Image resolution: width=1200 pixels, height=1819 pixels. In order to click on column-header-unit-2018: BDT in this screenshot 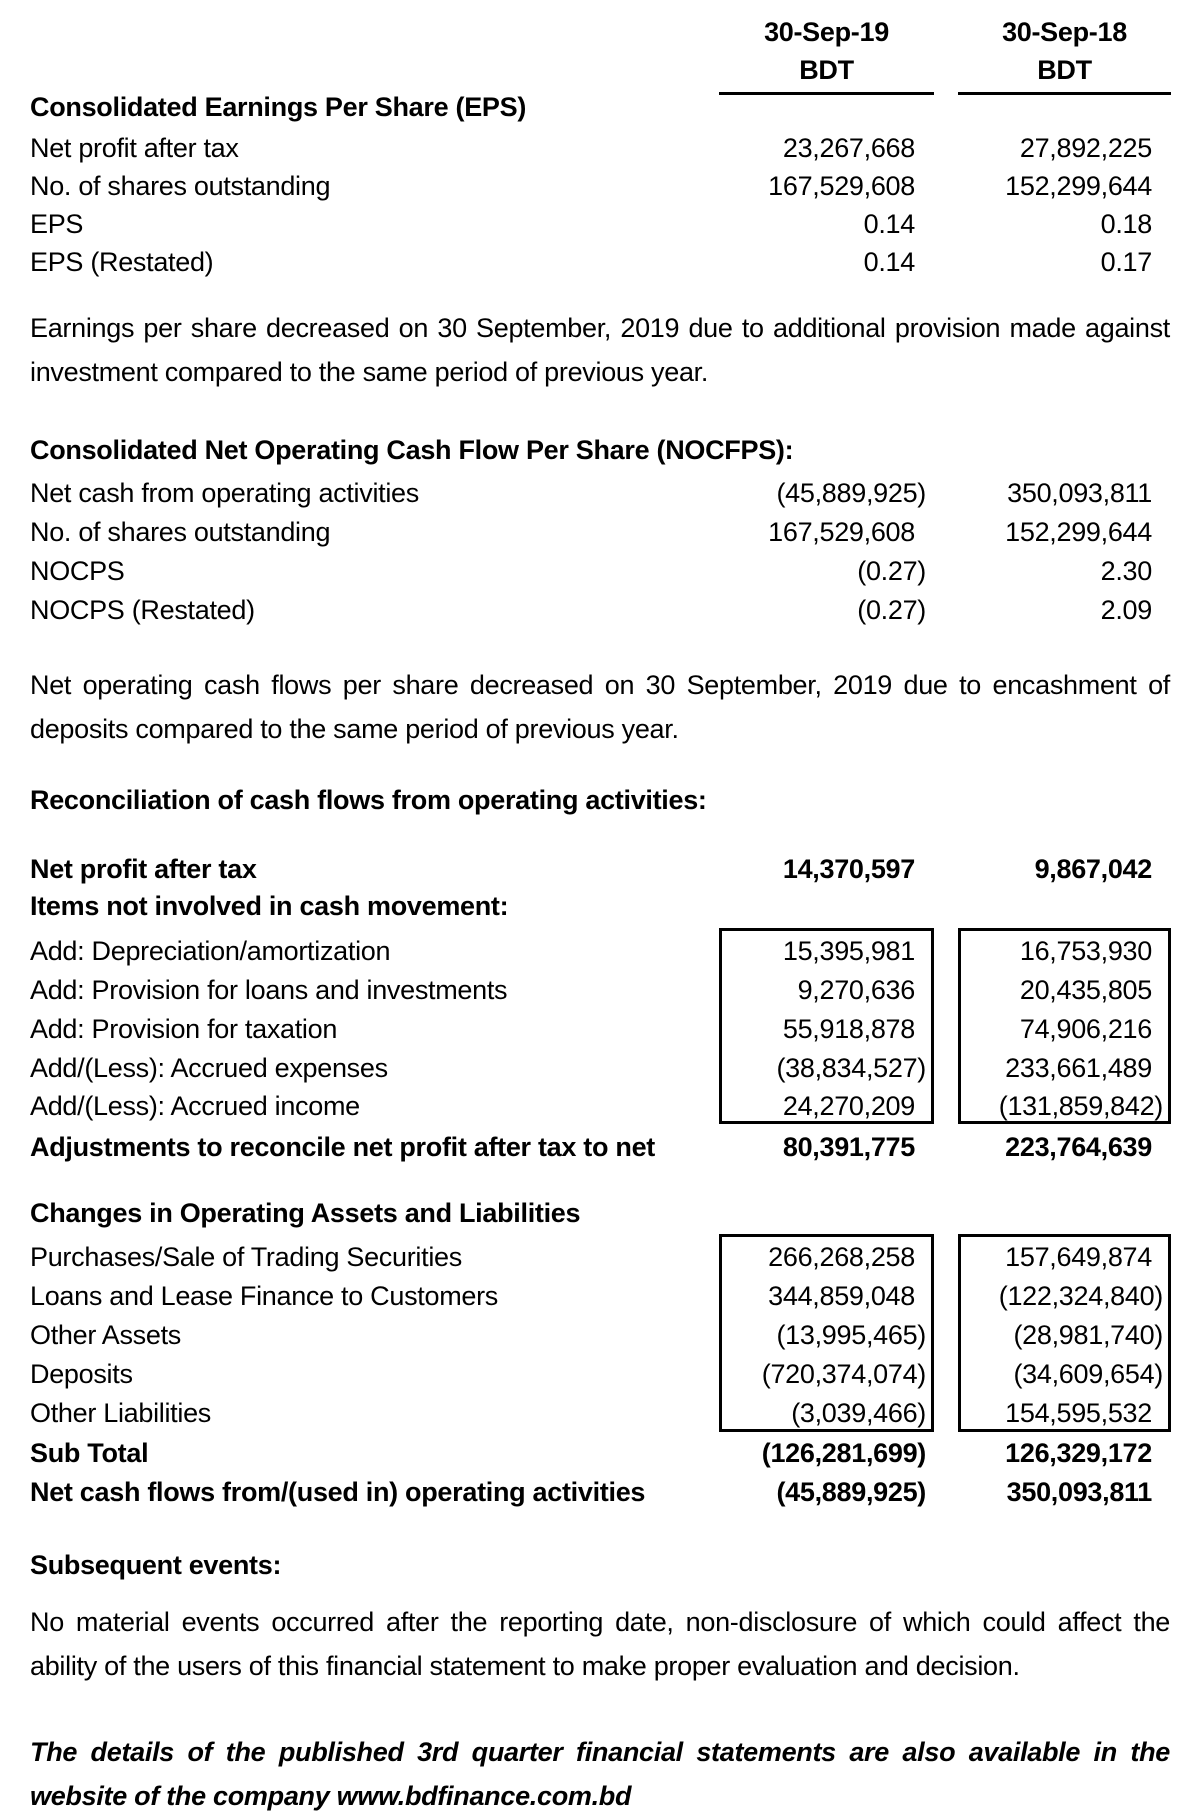, I will do `click(1064, 70)`.